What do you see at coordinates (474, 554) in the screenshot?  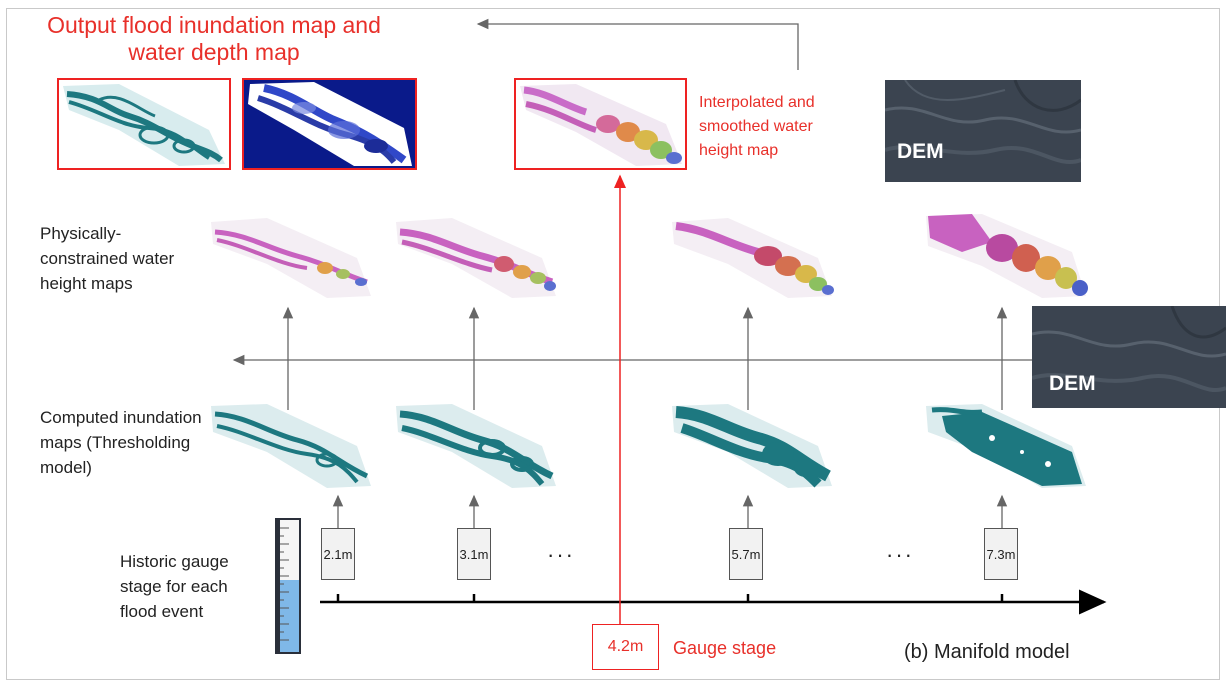 I see `gauge-stage-box-2: 3.1m` at bounding box center [474, 554].